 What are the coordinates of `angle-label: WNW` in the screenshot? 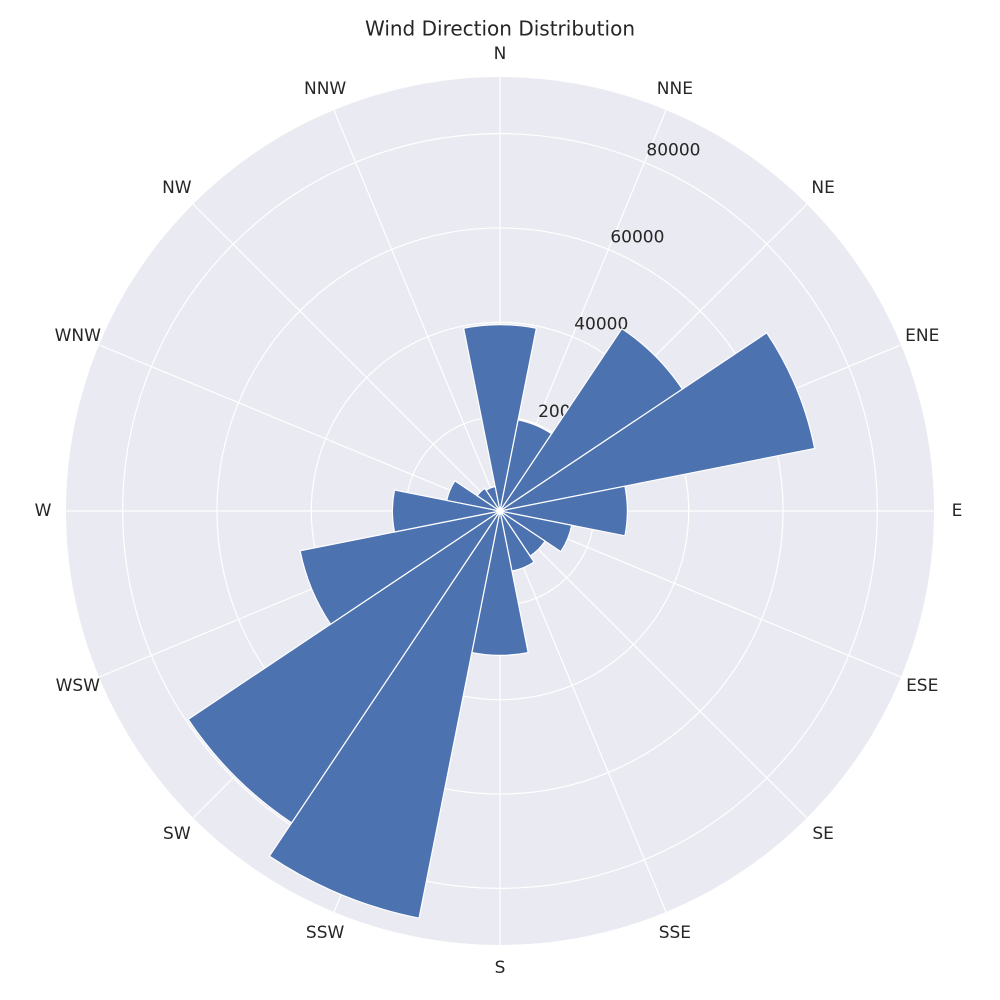 It's located at (78, 336).